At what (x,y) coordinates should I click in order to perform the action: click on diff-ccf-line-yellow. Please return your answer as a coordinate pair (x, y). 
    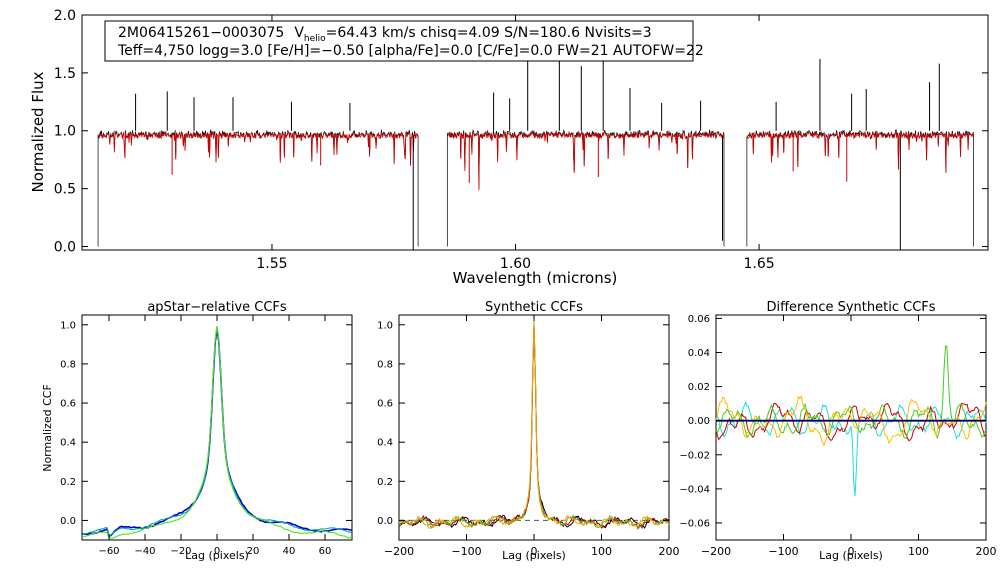
    Looking at the image, I should click on (851, 421).